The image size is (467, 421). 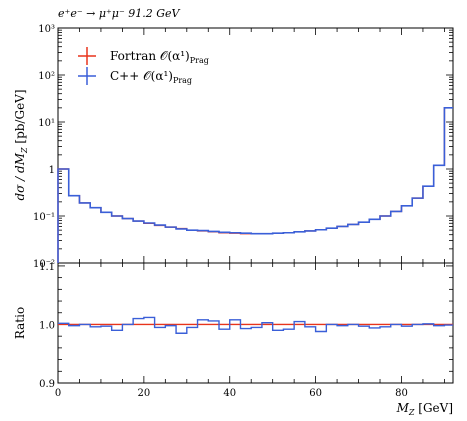 I want to click on main-y-tick-label: 10⁻¹, so click(x=44, y=217).